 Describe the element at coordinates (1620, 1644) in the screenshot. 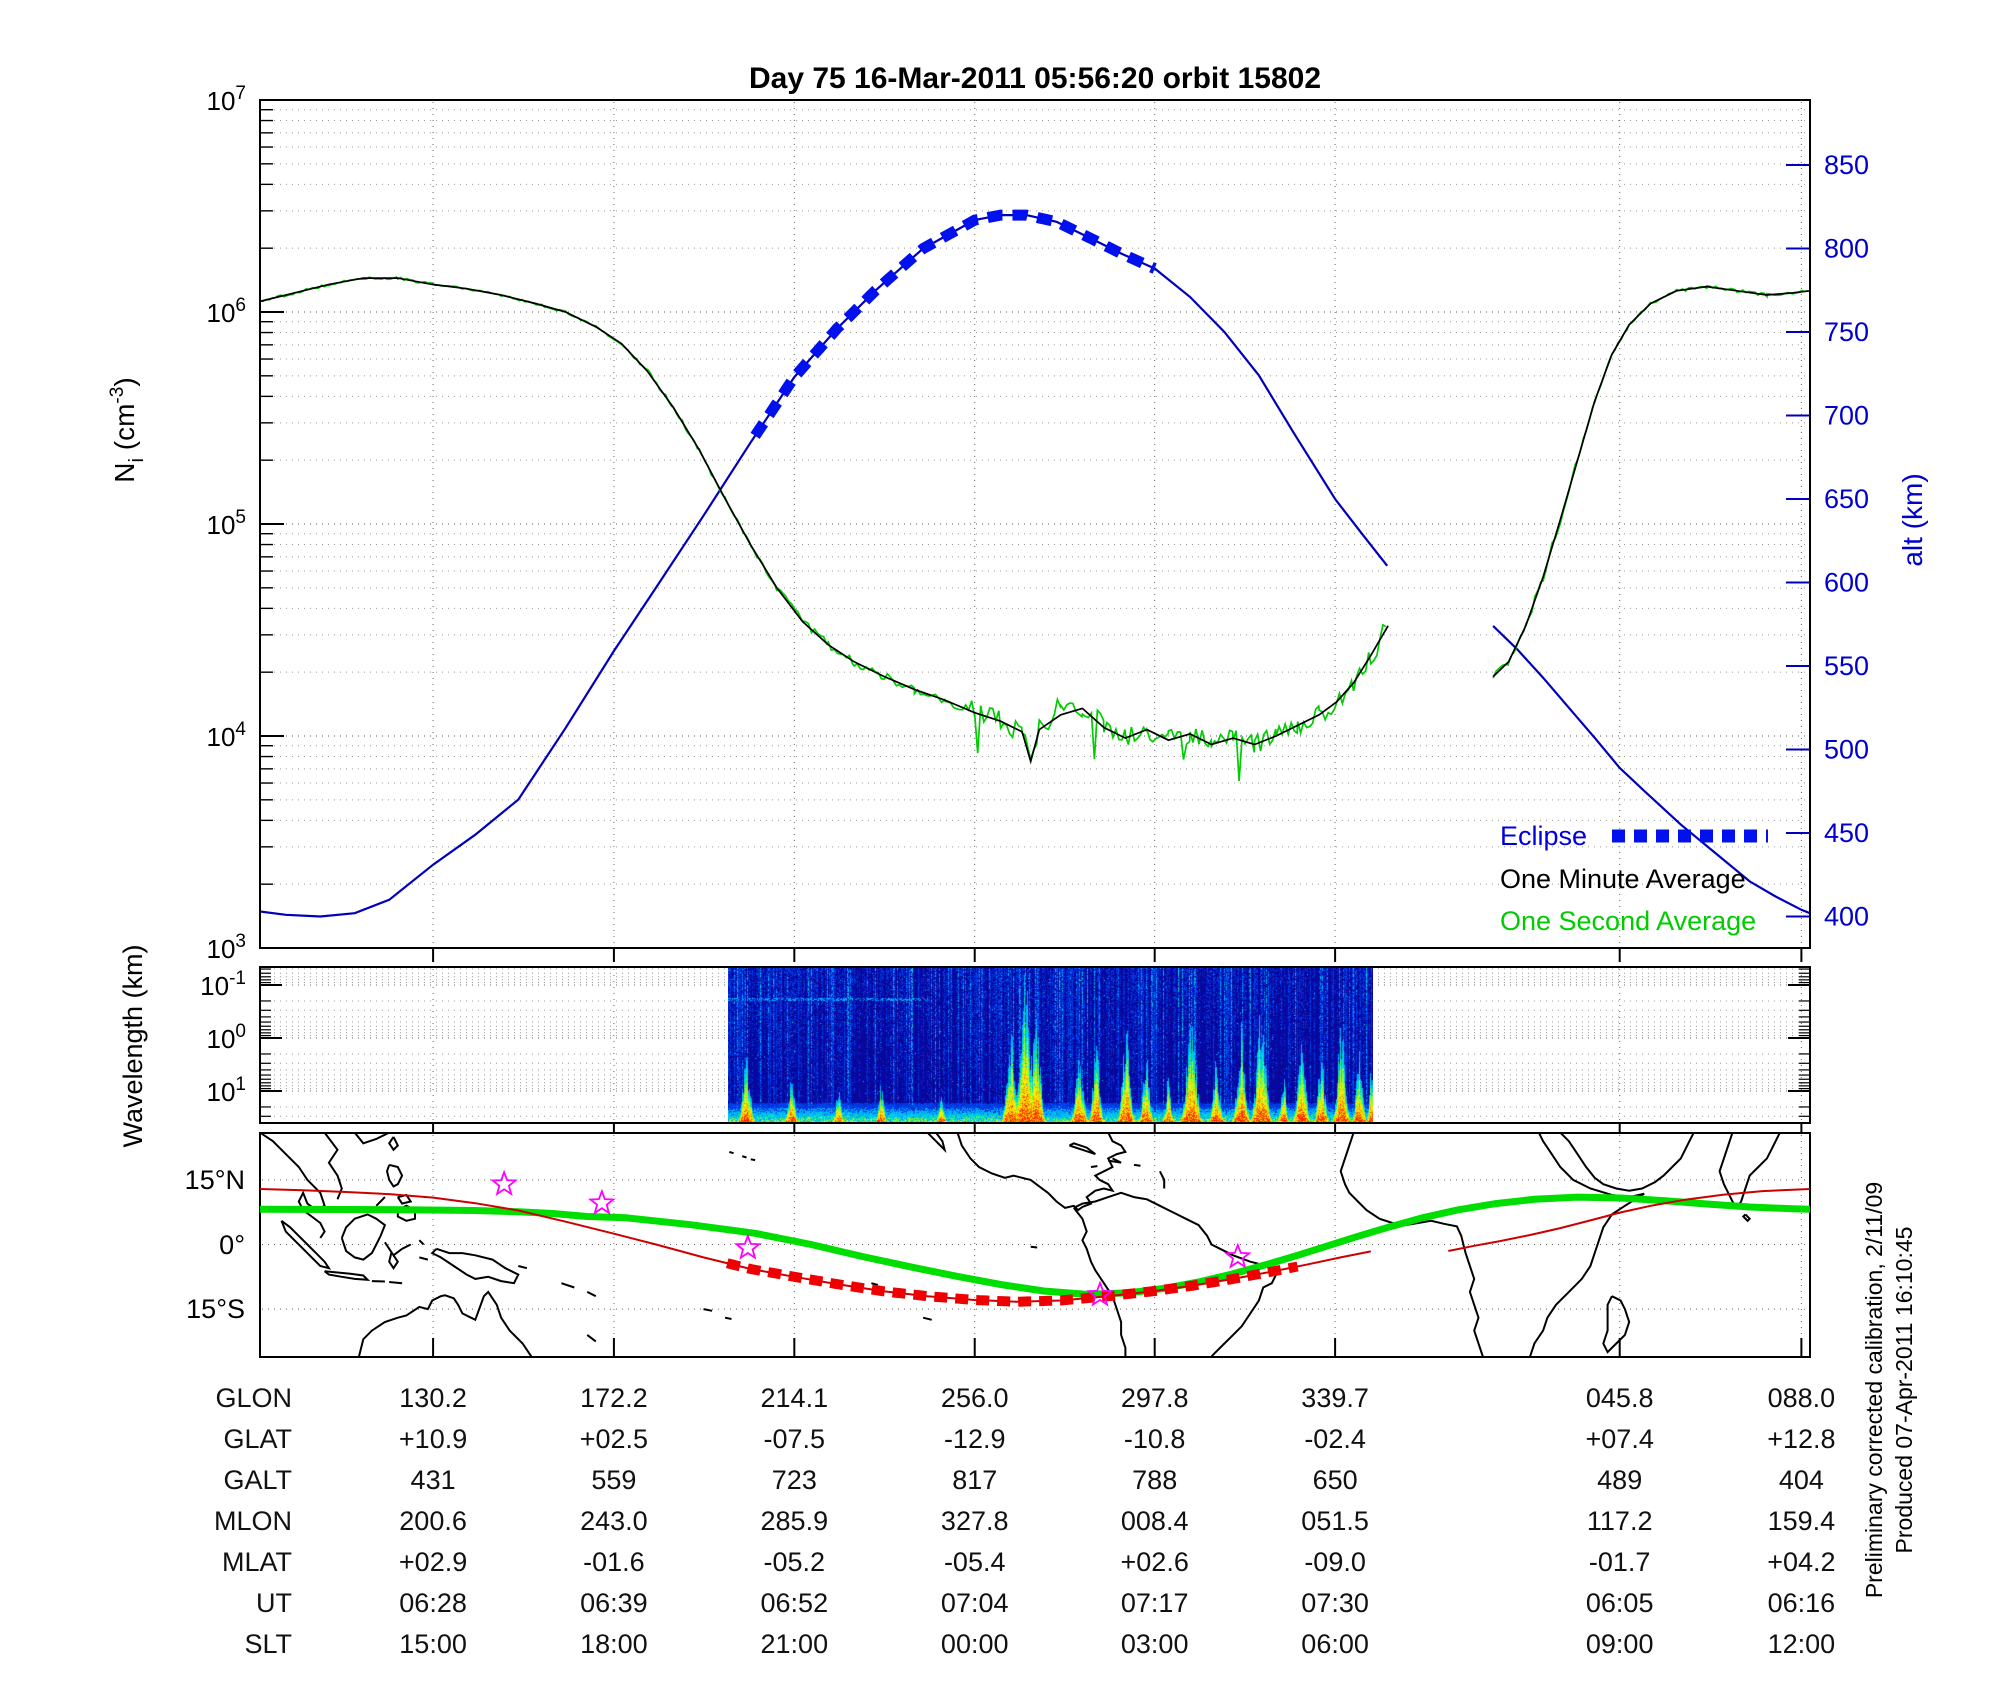

I see `table-cell: 09:00` at that location.